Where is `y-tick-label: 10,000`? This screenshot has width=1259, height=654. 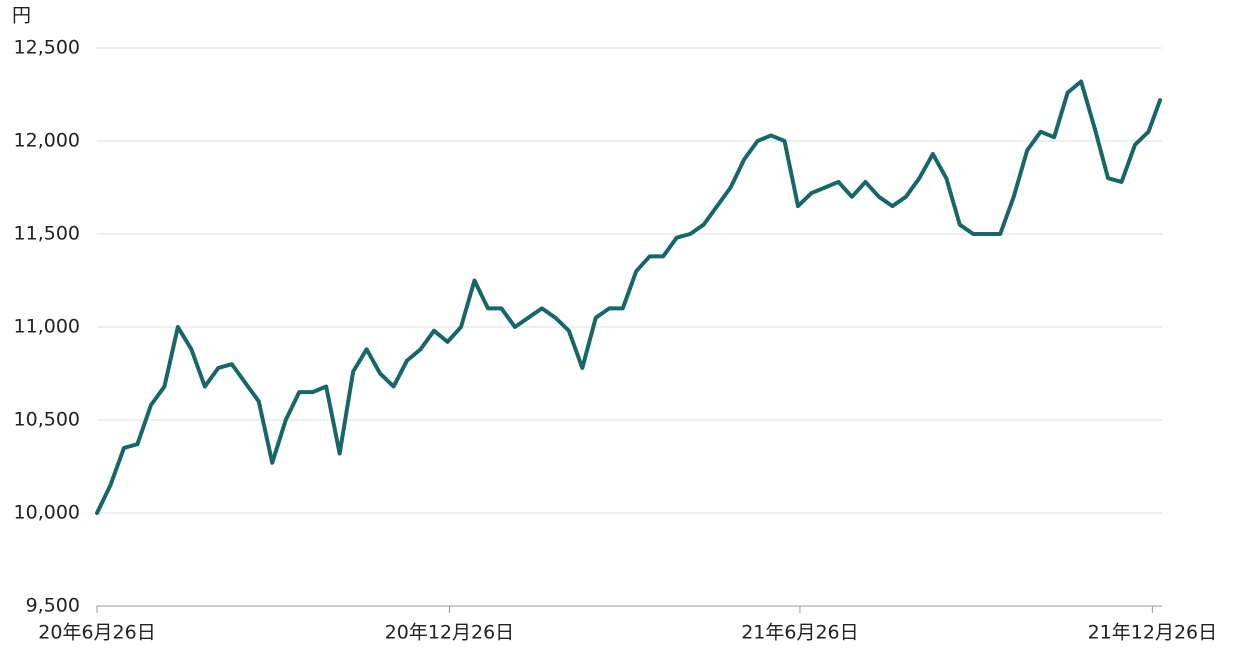 y-tick-label: 10,000 is located at coordinates (47, 513).